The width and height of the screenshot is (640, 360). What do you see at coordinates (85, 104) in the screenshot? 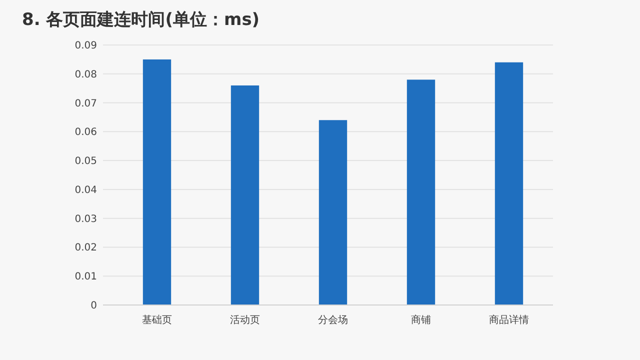
I see `y-tick-label: 0.07` at bounding box center [85, 104].